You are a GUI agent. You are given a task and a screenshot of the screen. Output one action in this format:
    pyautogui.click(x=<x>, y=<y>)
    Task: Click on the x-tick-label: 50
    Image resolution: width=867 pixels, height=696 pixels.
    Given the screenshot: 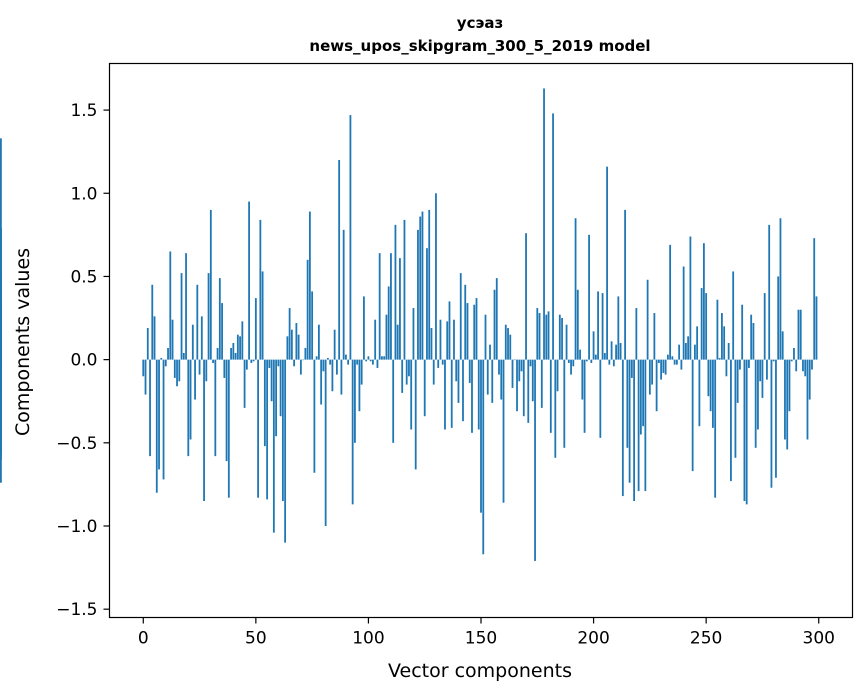 What is the action you would take?
    pyautogui.click(x=256, y=639)
    